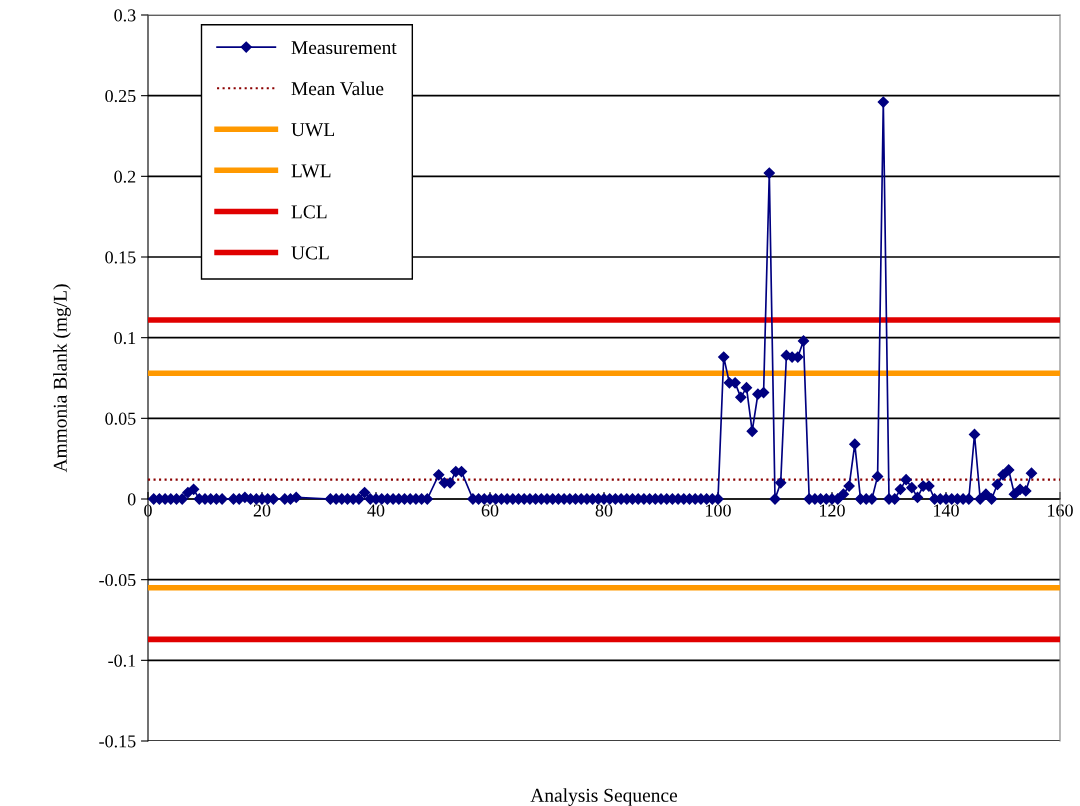  What do you see at coordinates (832, 510) in the screenshot?
I see `x-tick-label: 120` at bounding box center [832, 510].